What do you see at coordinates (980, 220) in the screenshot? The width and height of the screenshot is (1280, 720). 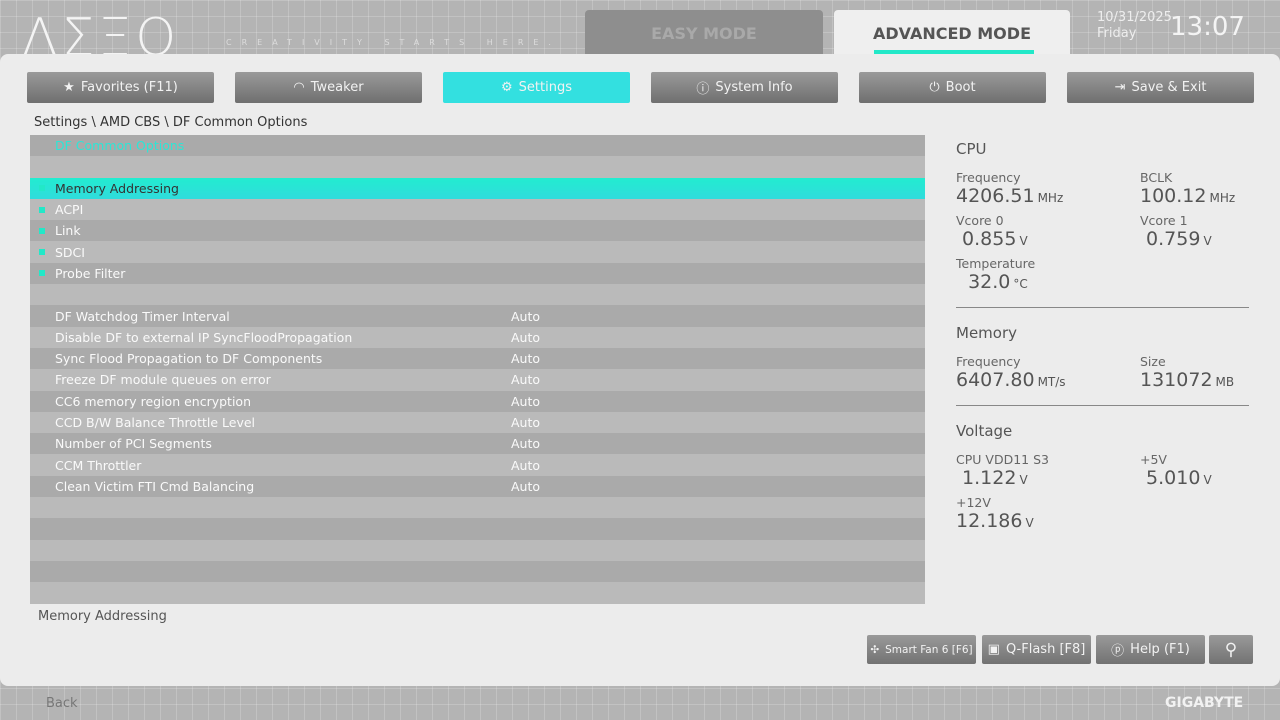 I see `label: Vcore 0` at bounding box center [980, 220].